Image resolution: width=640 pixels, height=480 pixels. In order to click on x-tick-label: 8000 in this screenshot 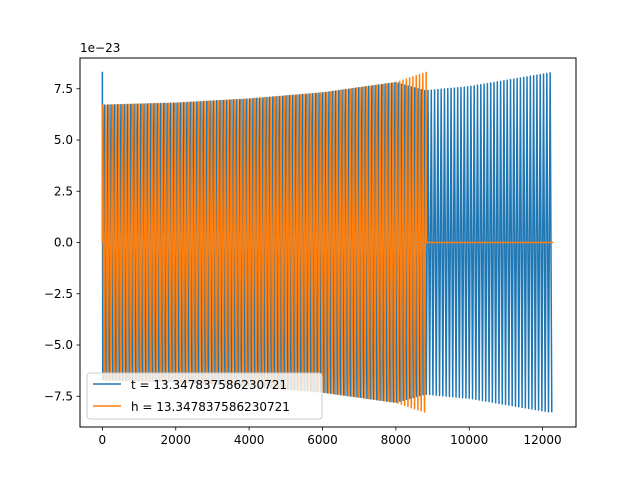, I will do `click(396, 440)`.